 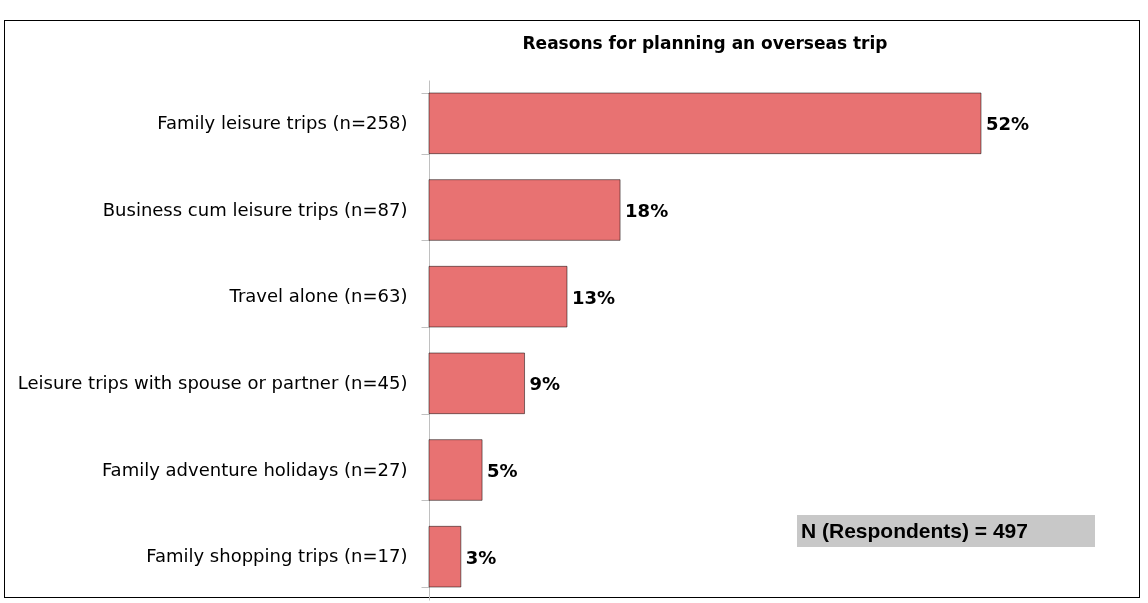 I want to click on note-box: N (Respondents) = 497, so click(x=946, y=531).